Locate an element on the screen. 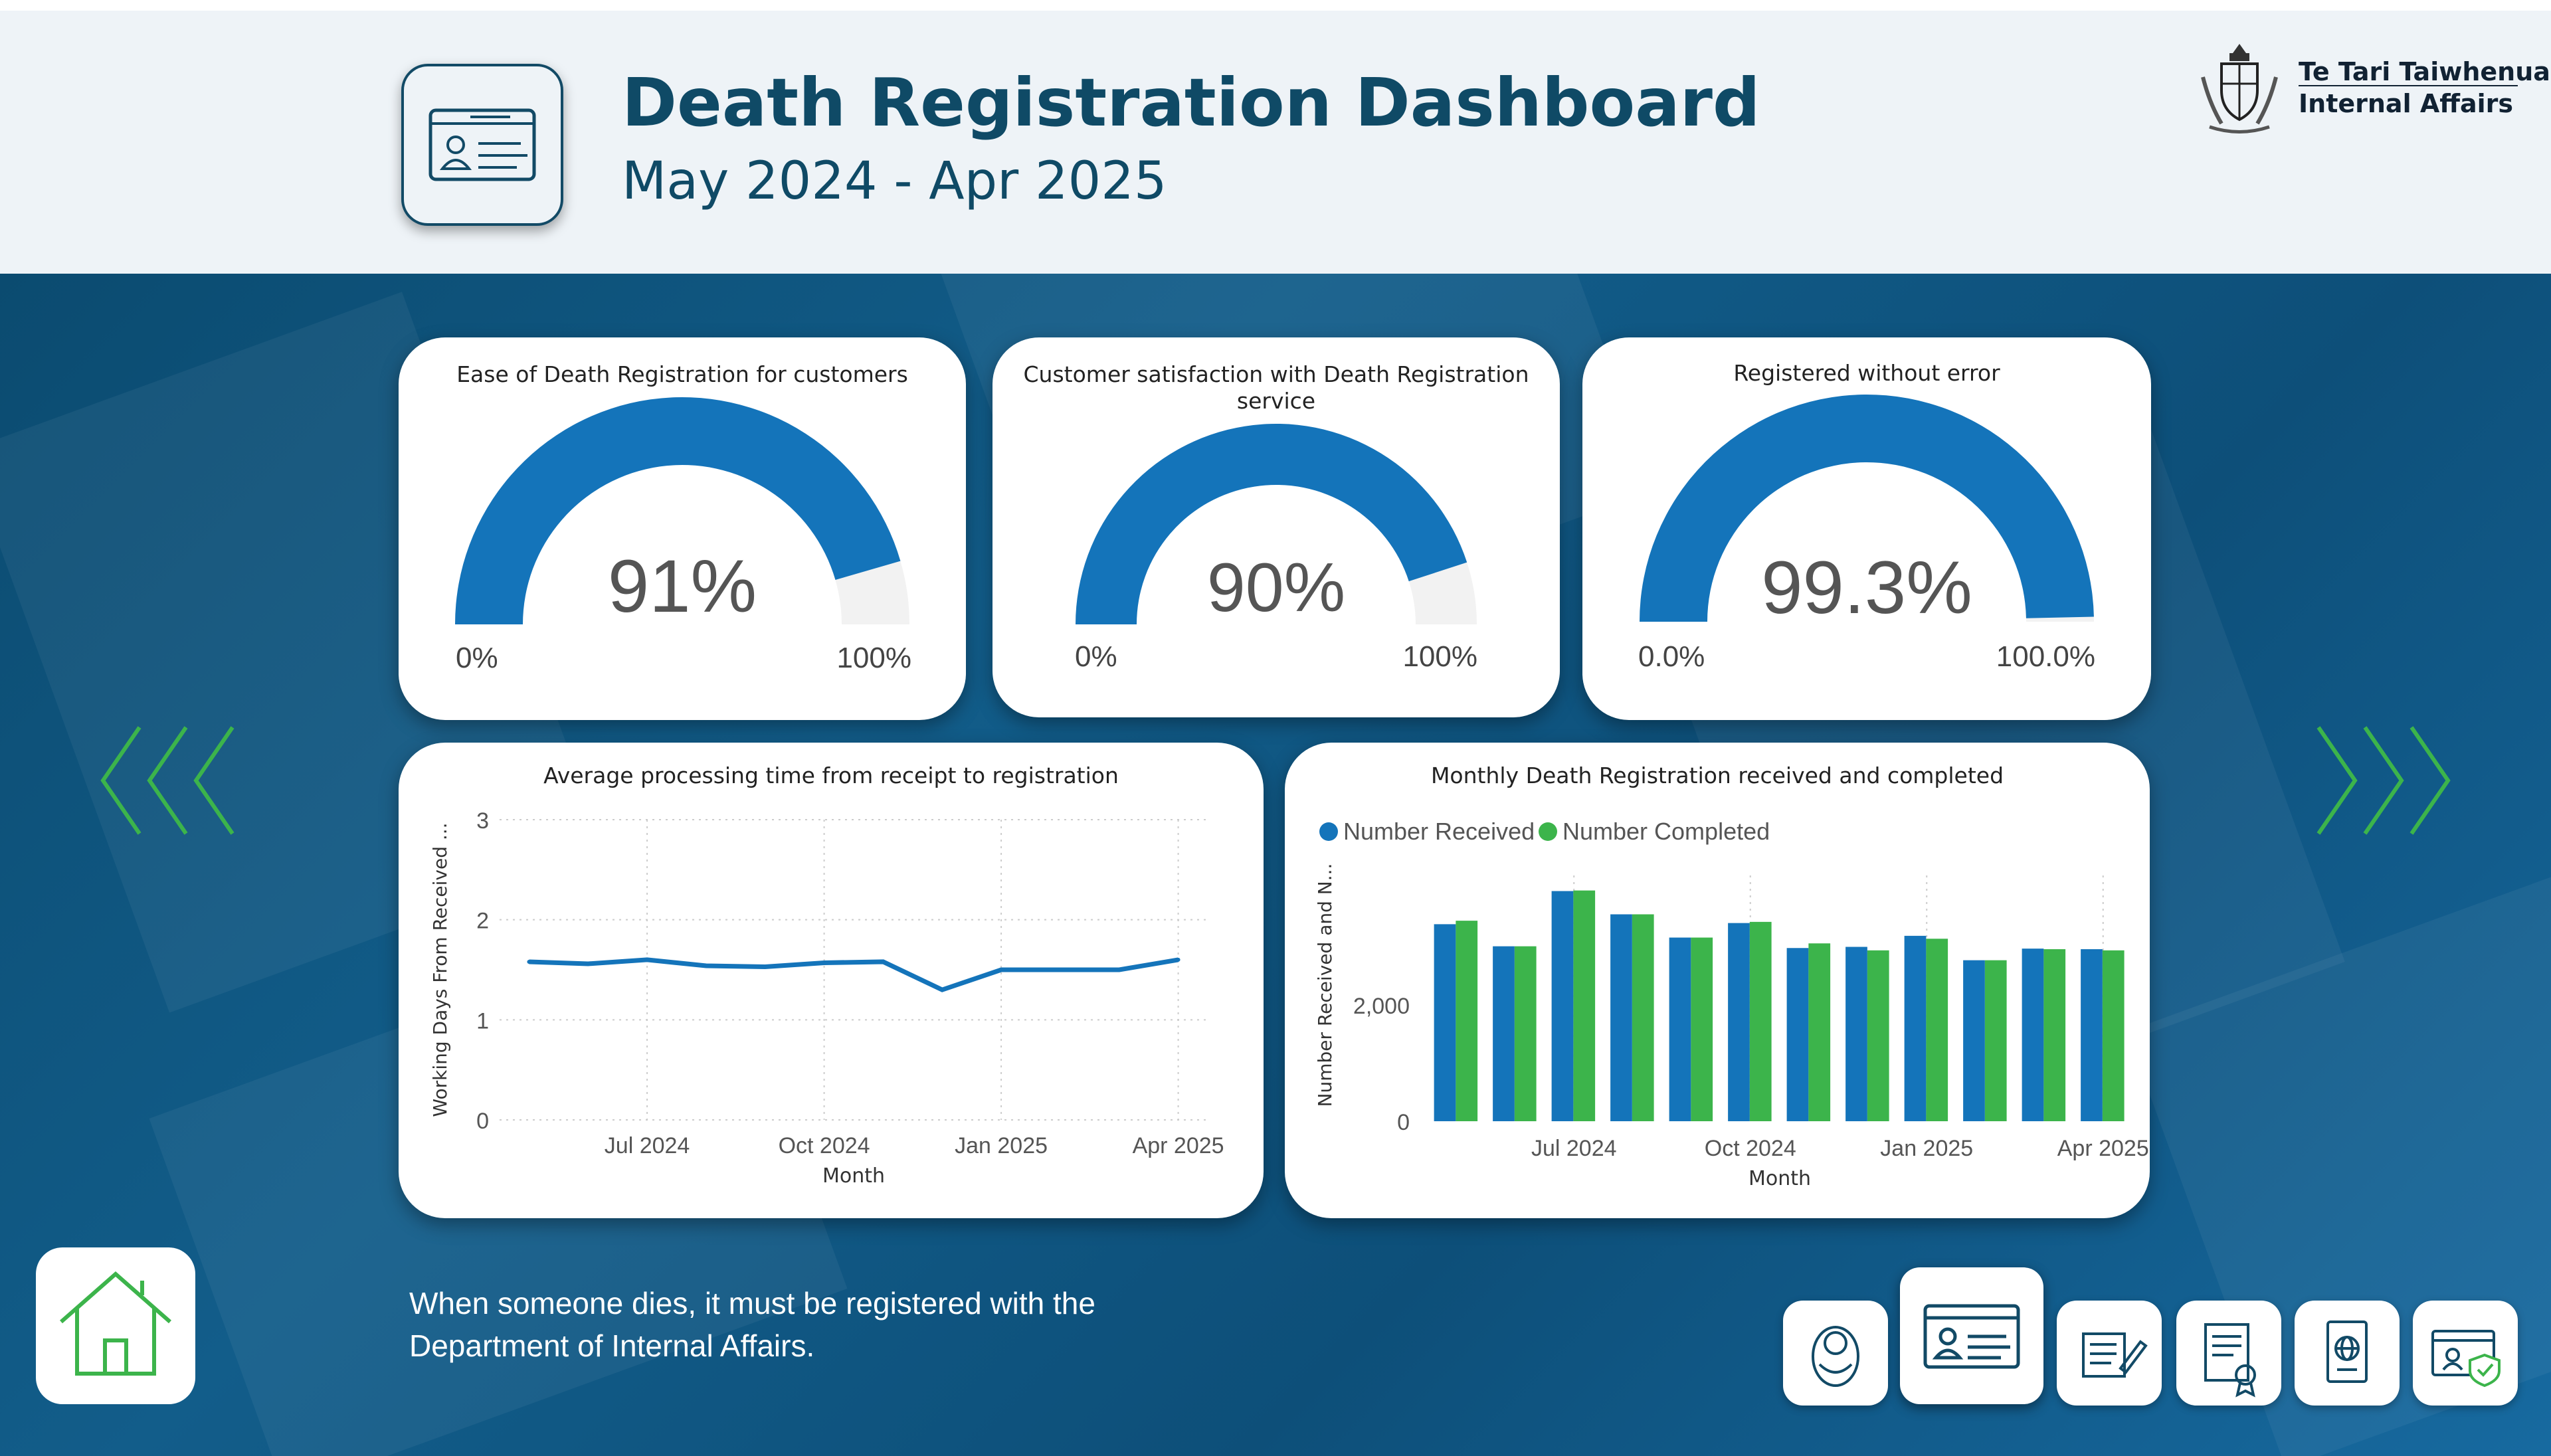  gauge-title: Registered without error is located at coordinates (1866, 373).